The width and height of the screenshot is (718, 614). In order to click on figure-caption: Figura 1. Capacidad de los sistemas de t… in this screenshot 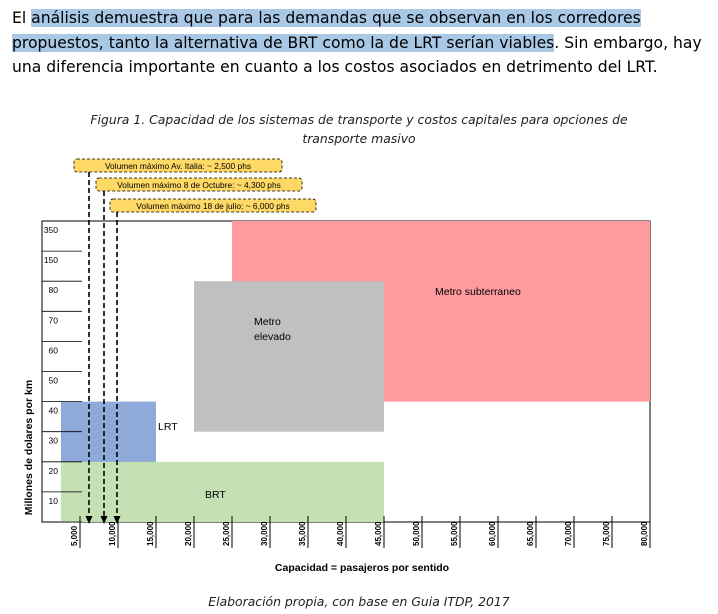, I will do `click(359, 129)`.